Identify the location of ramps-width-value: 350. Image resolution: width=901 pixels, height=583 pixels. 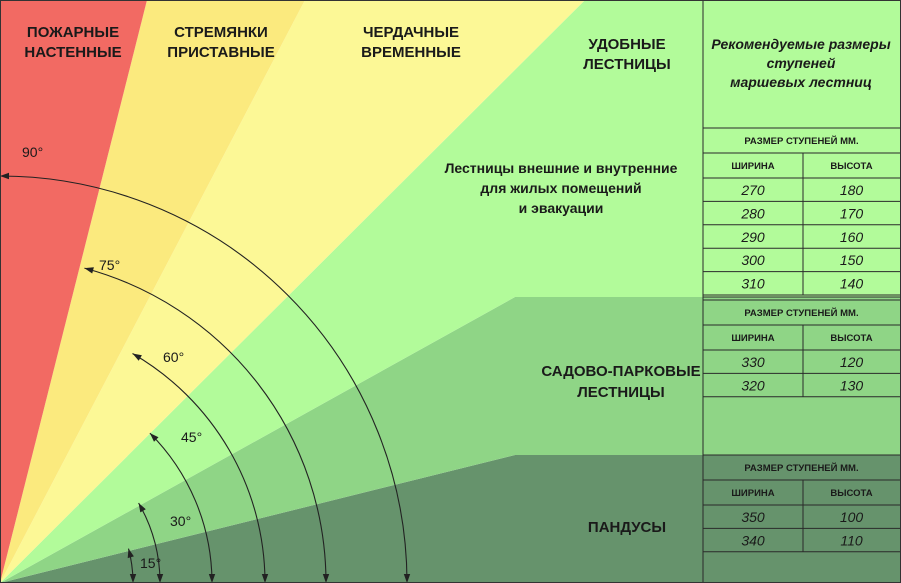
(753, 517).